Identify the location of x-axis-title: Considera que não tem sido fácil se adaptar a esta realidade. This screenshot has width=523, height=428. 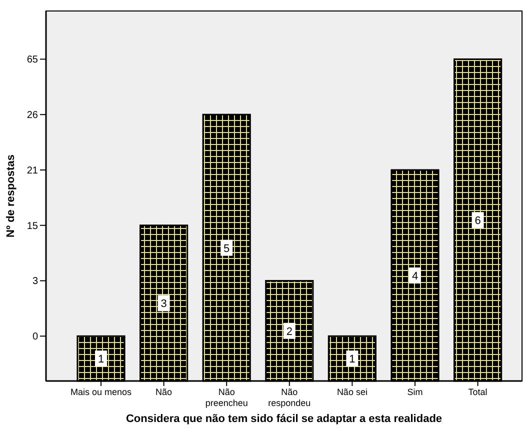
(284, 419).